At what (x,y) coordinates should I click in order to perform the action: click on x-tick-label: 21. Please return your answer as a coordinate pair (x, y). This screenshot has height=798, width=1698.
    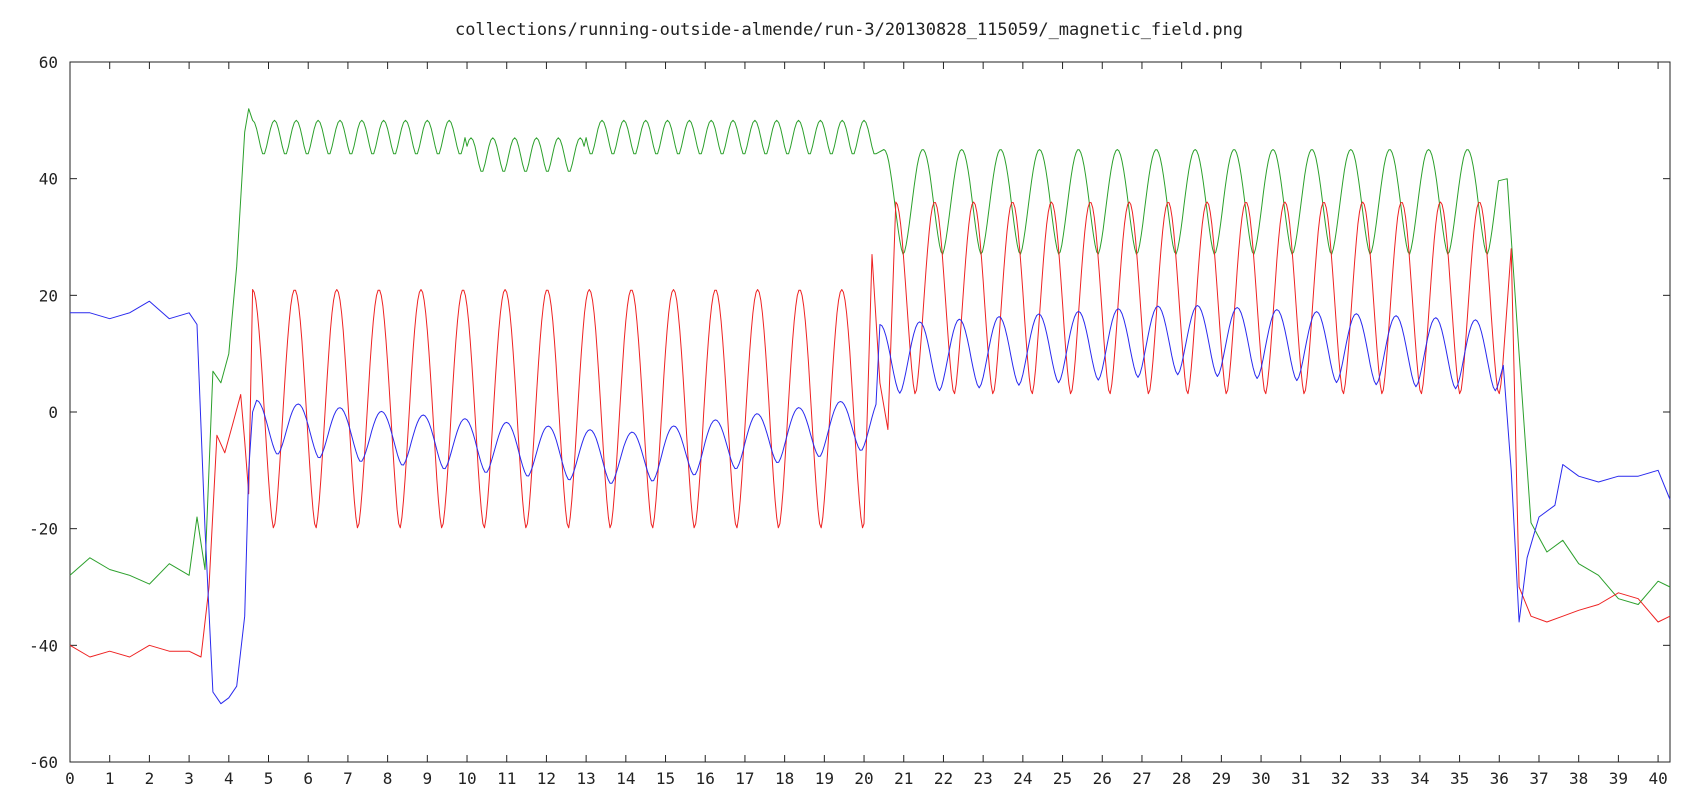
    Looking at the image, I should click on (903, 778).